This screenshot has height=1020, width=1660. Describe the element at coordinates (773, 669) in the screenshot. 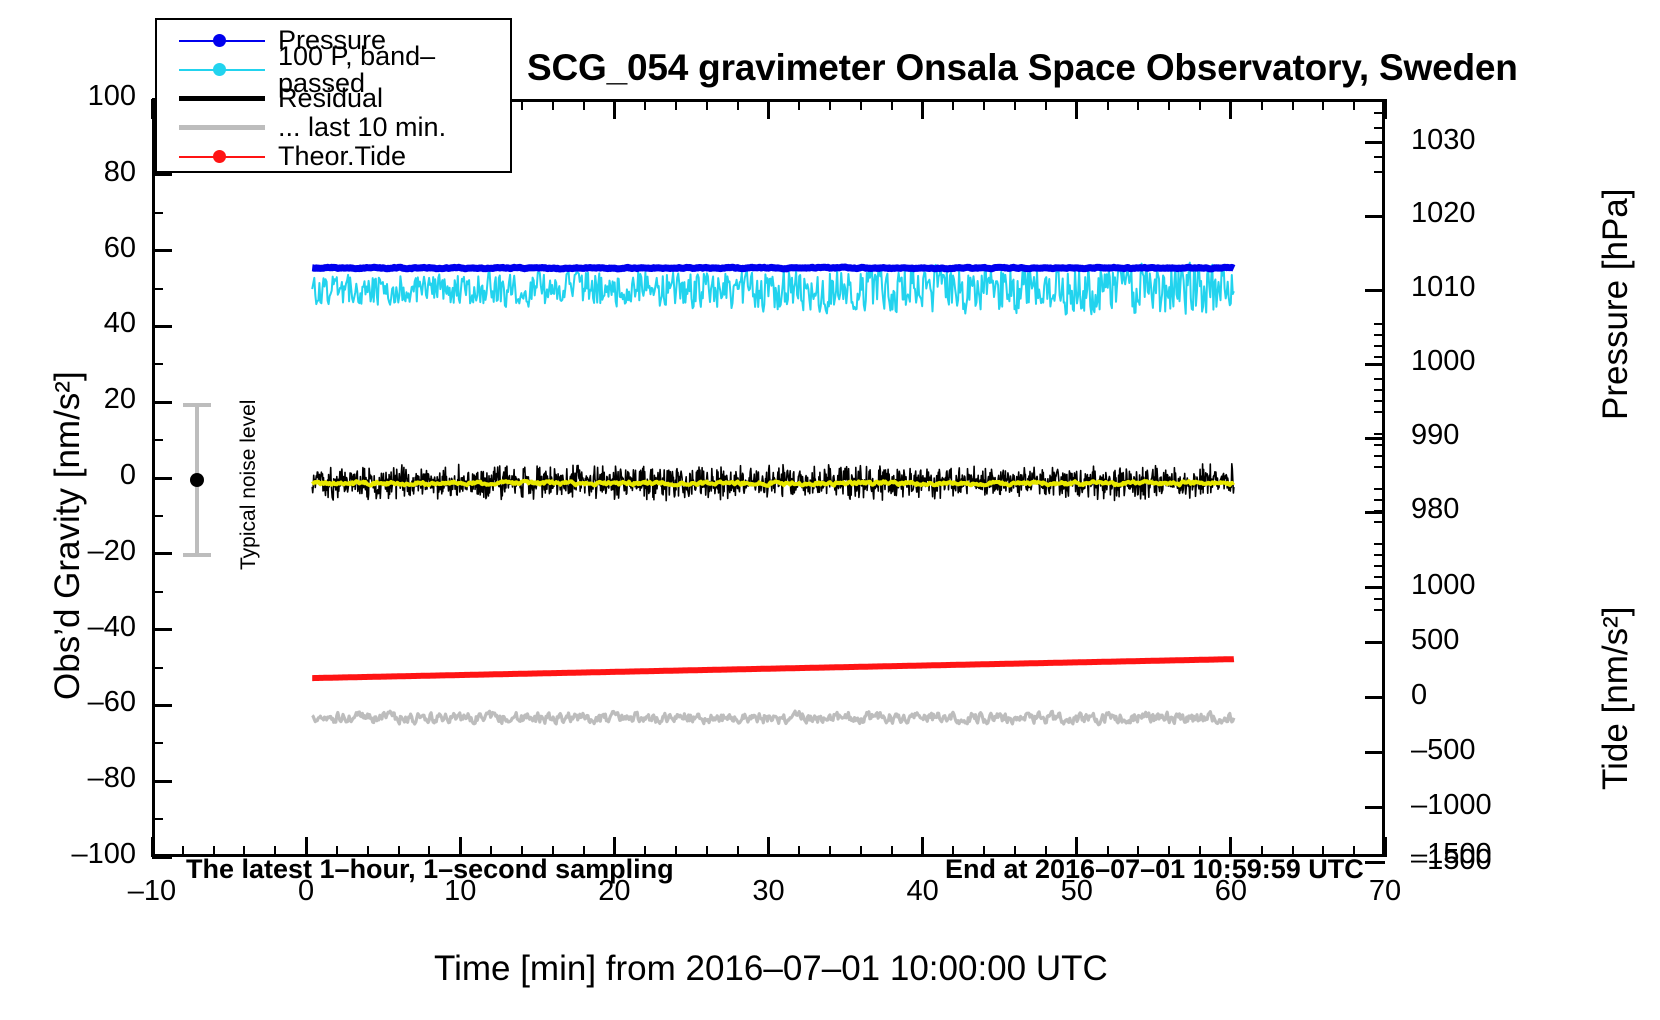

I see `series-theoretical-tide` at that location.